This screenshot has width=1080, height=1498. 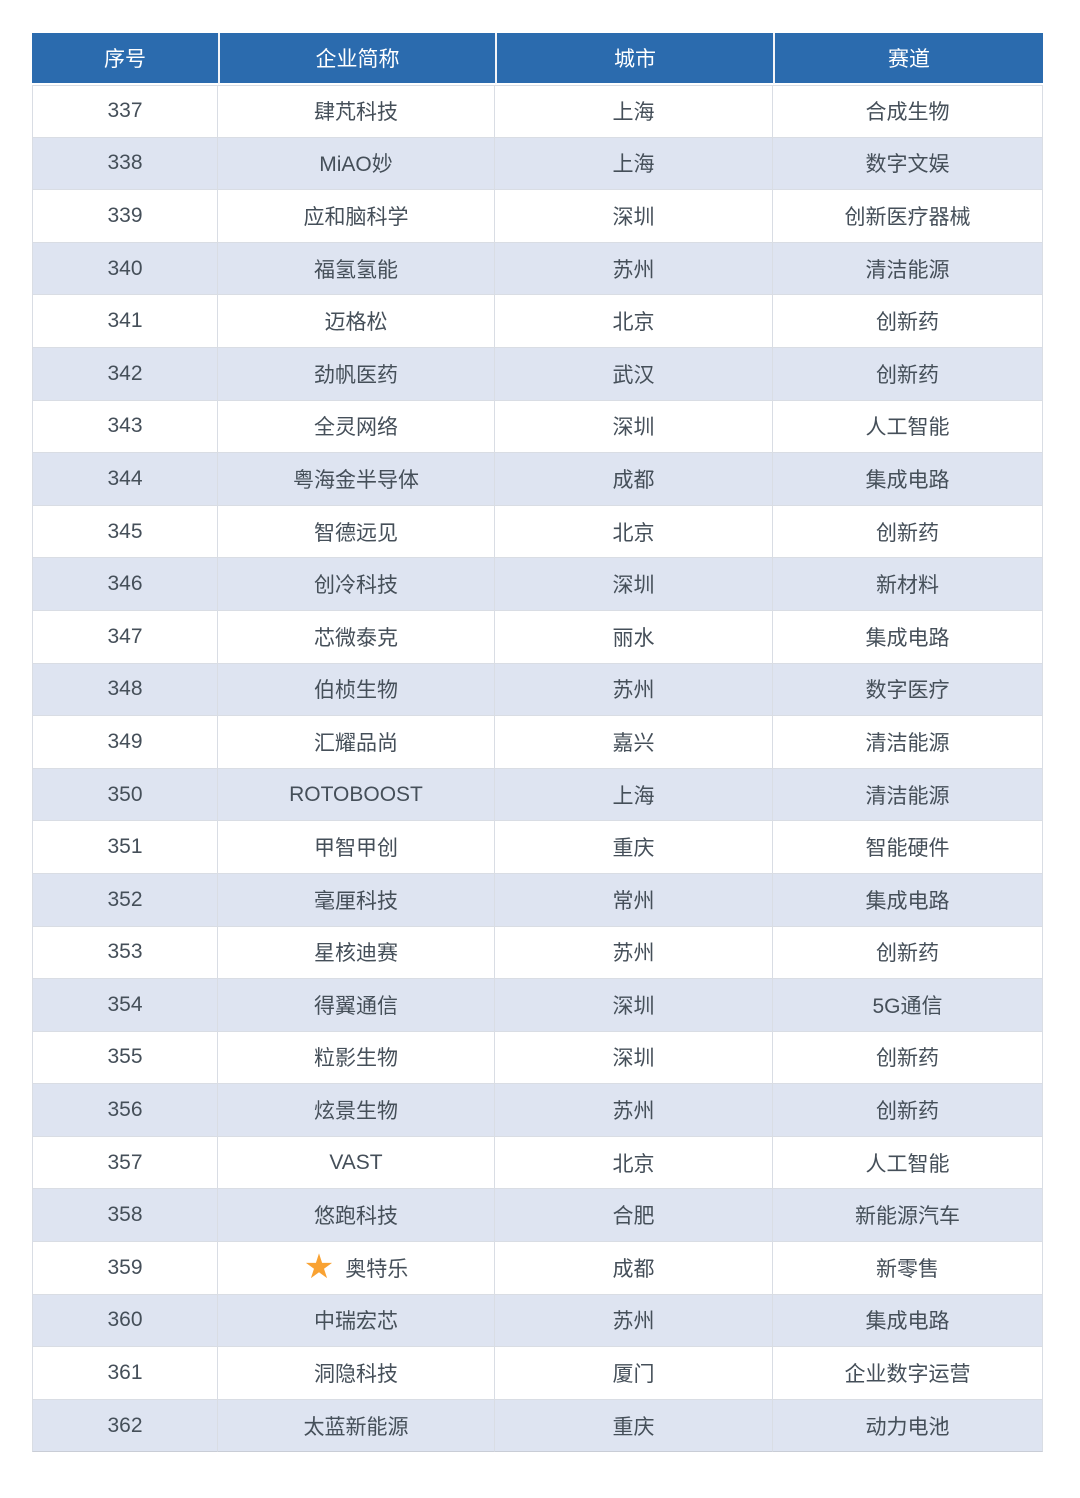 What do you see at coordinates (908, 216) in the screenshot?
I see `cell-track: 创新医疗器械` at bounding box center [908, 216].